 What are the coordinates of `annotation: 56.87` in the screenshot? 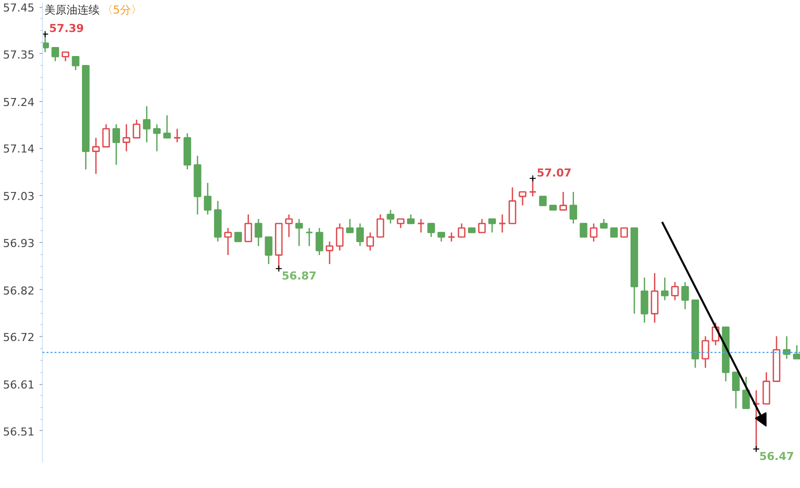 It's located at (299, 276).